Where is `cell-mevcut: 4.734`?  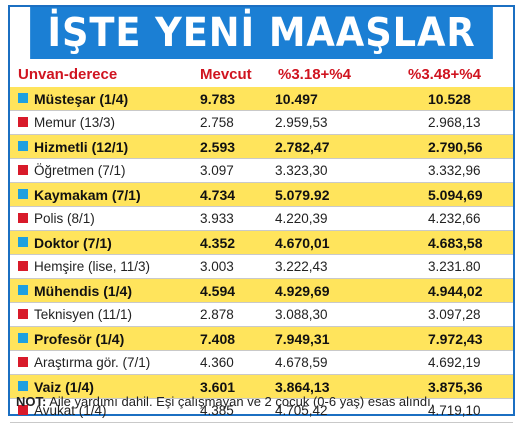 cell-mevcut: 4.734 is located at coordinates (218, 195).